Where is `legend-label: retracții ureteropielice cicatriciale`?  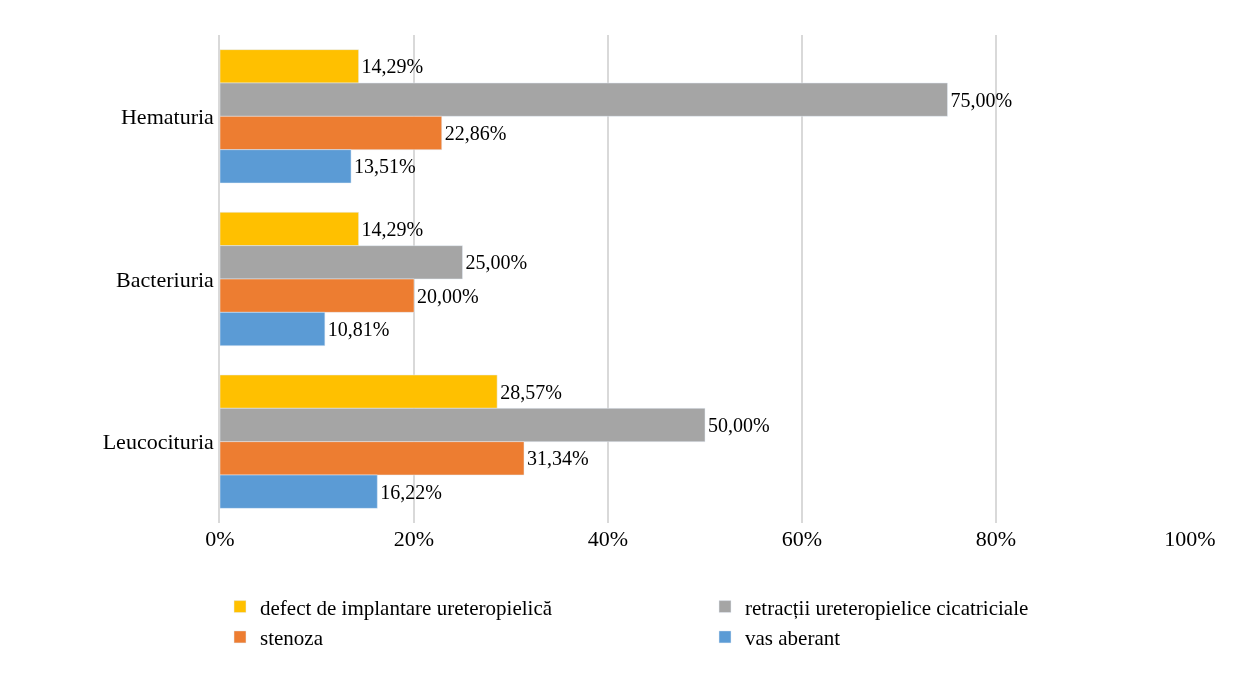
legend-label: retracții ureteropielice cicatriciale is located at coordinates (887, 607).